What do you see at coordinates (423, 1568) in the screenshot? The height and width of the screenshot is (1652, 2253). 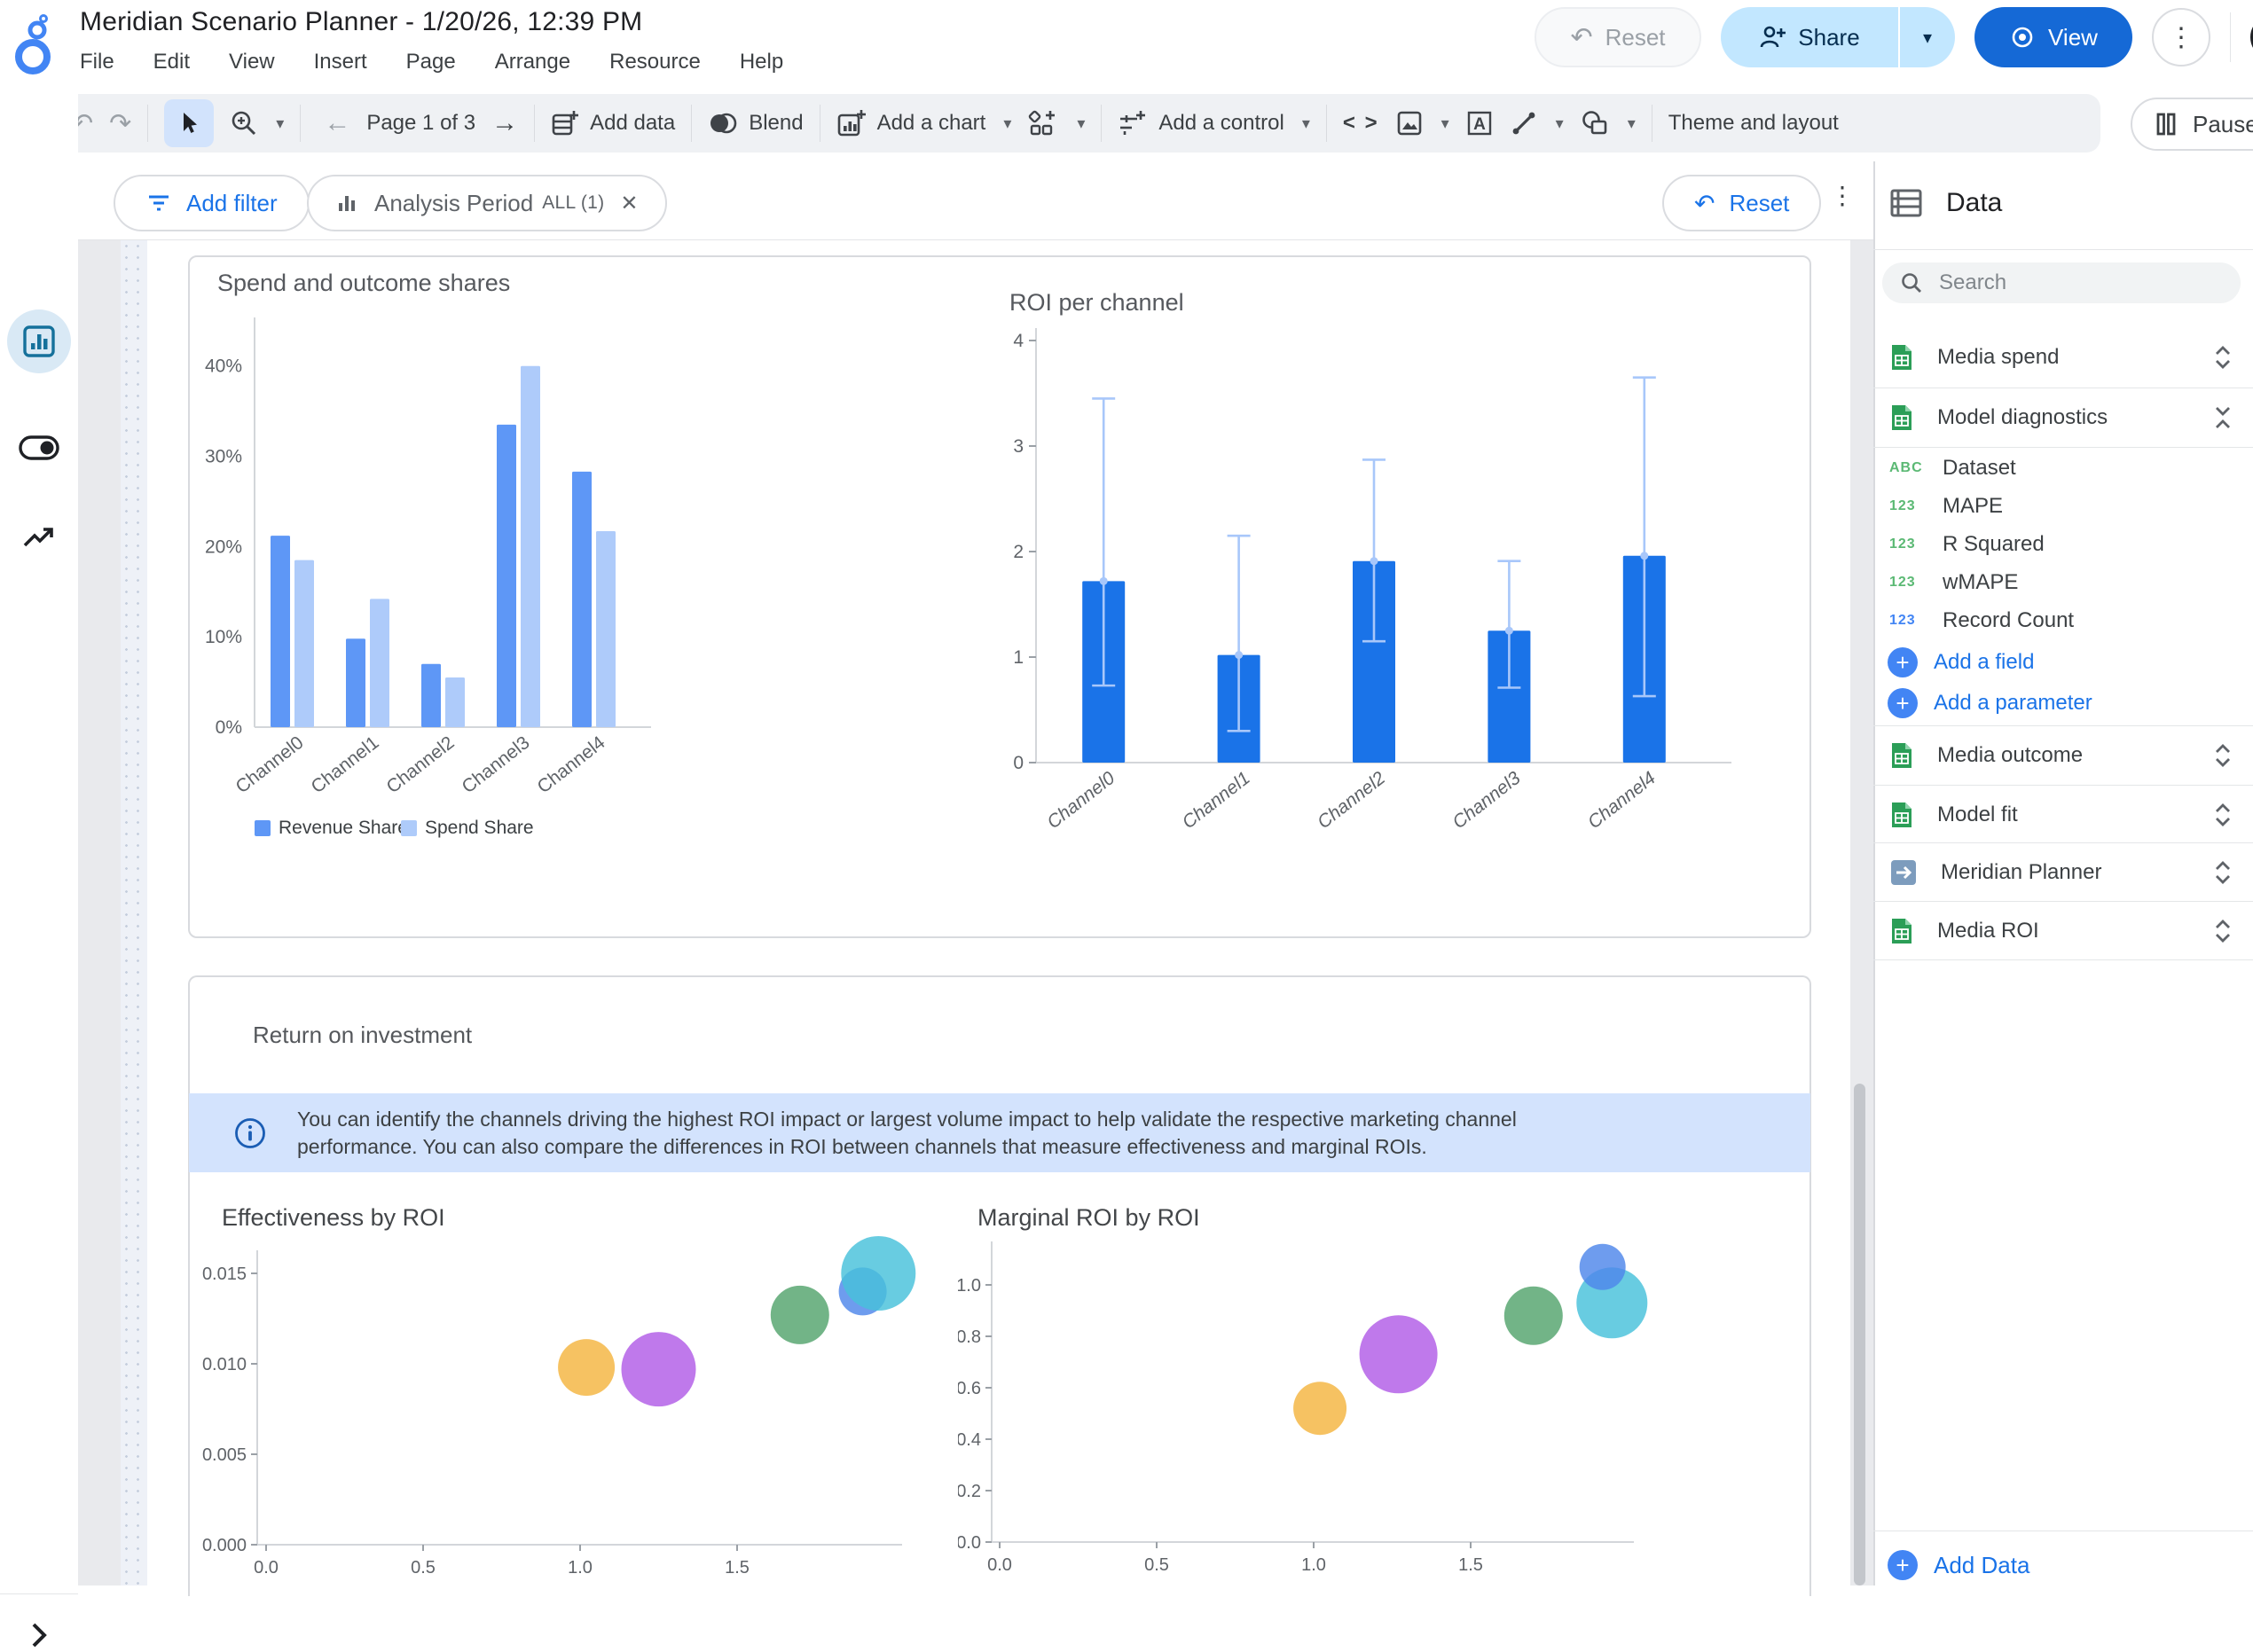 I see `svg-text: 0.5` at bounding box center [423, 1568].